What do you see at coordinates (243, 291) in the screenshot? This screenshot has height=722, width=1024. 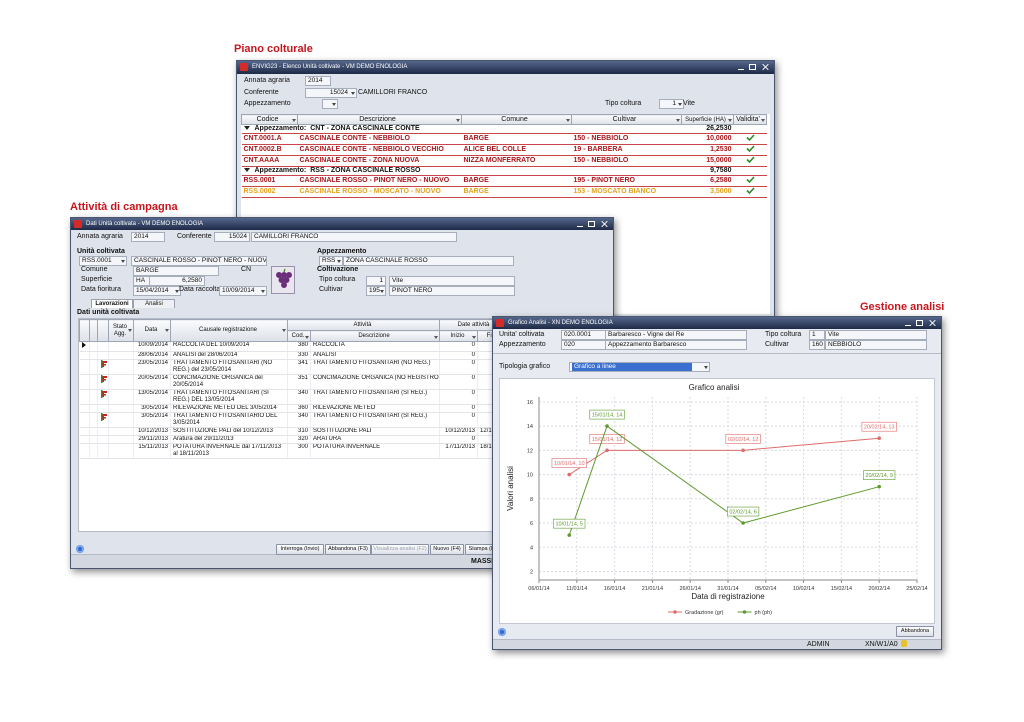 I see `input-field: 10/09/2014` at bounding box center [243, 291].